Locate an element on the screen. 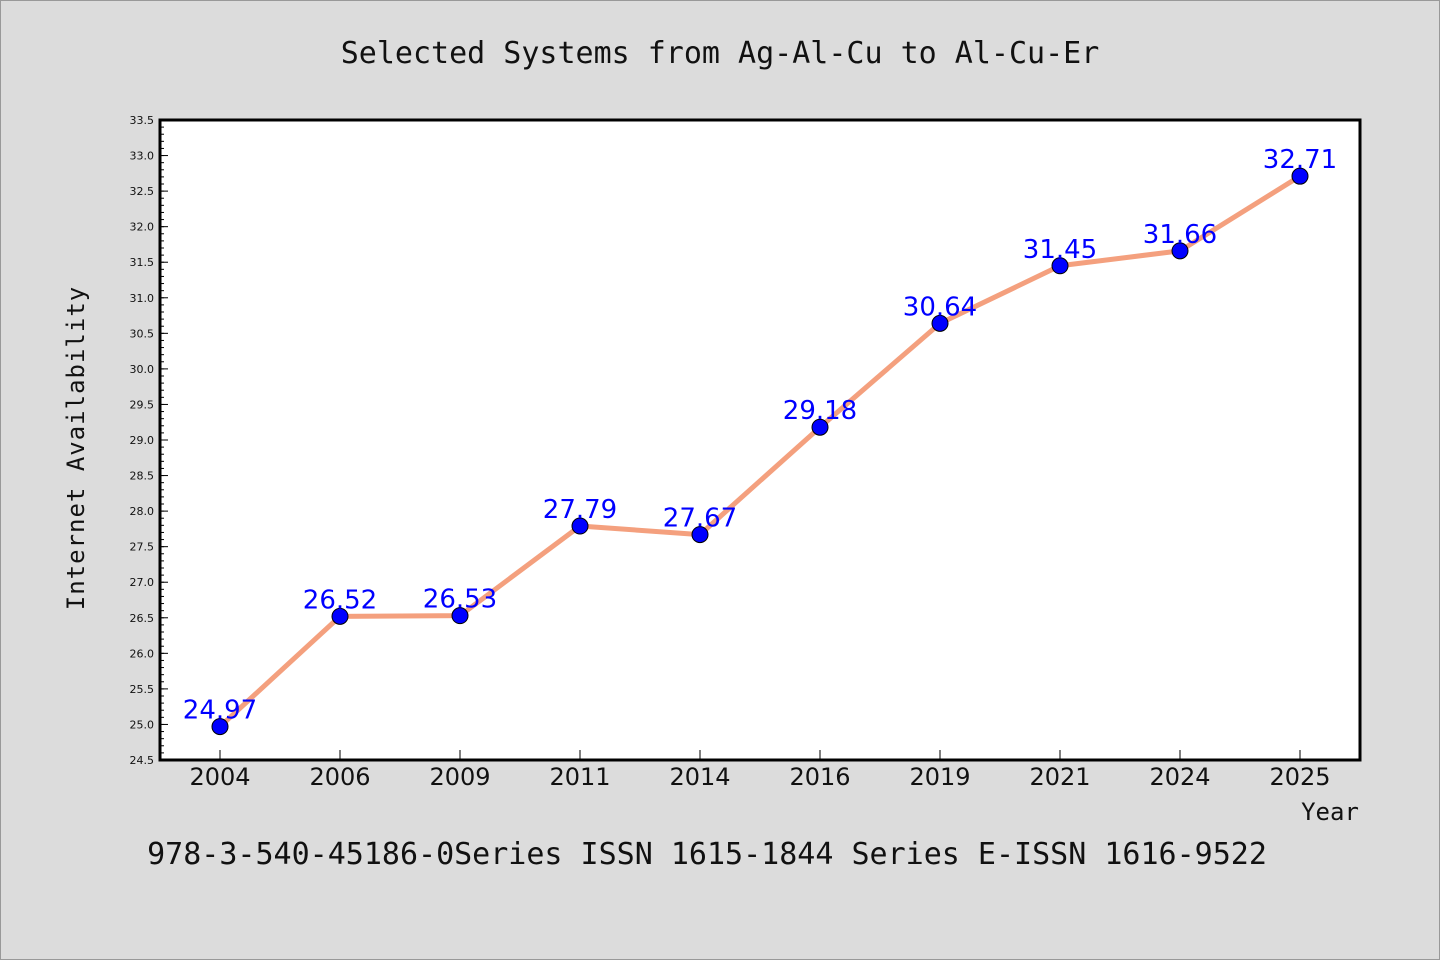  y-tick-label: 29.0 is located at coordinates (142, 440).